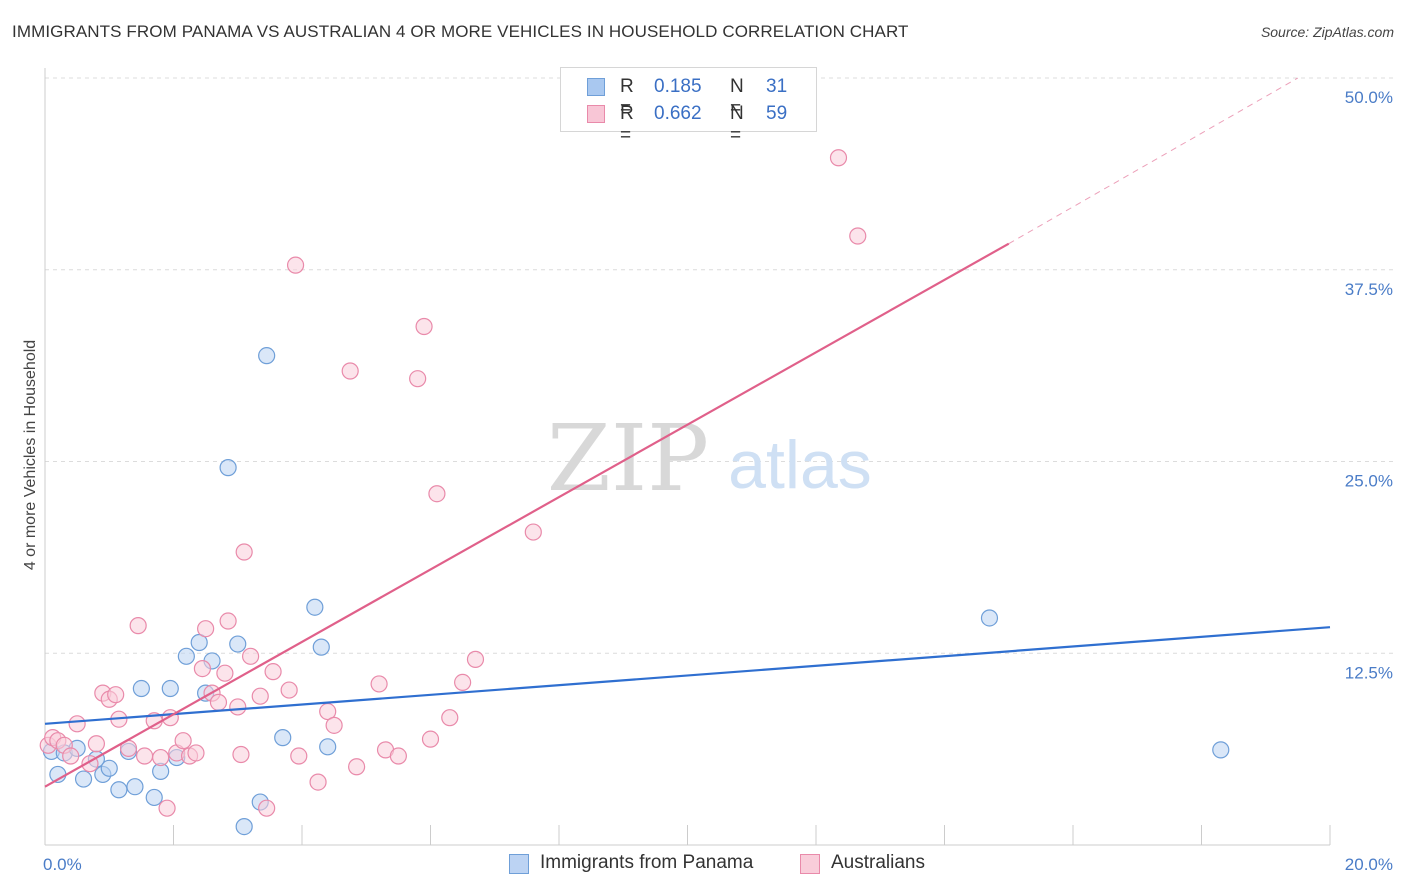 The height and width of the screenshot is (892, 1406). I want to click on legend-swatch-panama, so click(596, 87).